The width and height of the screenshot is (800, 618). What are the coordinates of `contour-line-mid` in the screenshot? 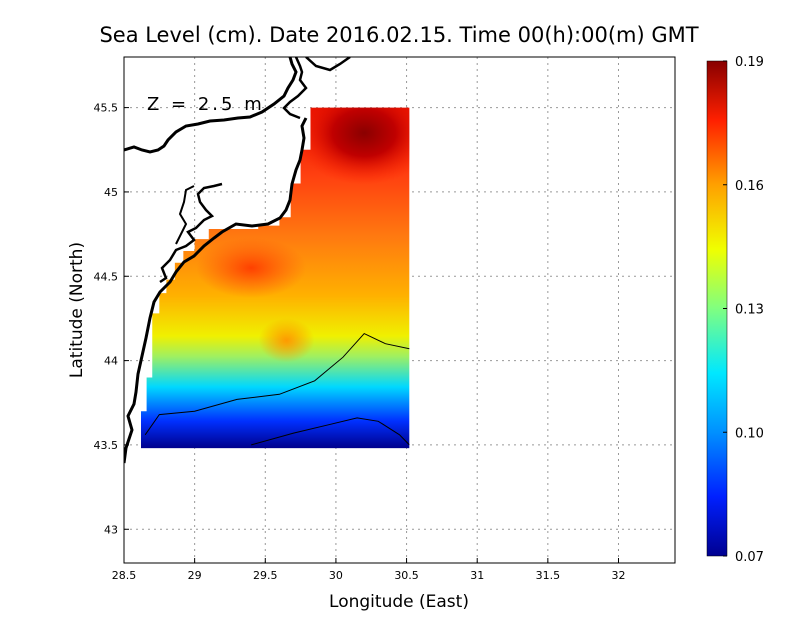 It's located at (277, 384).